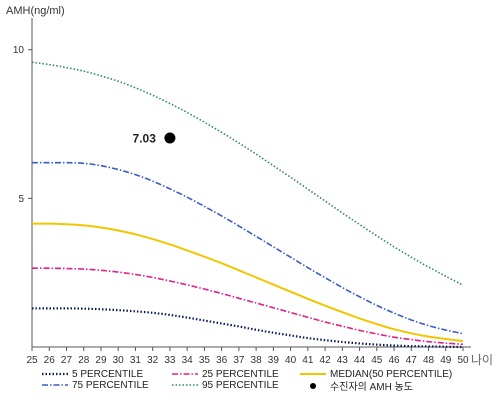 Image resolution: width=500 pixels, height=400 pixels. I want to click on x-tick-label: 43, so click(343, 360).